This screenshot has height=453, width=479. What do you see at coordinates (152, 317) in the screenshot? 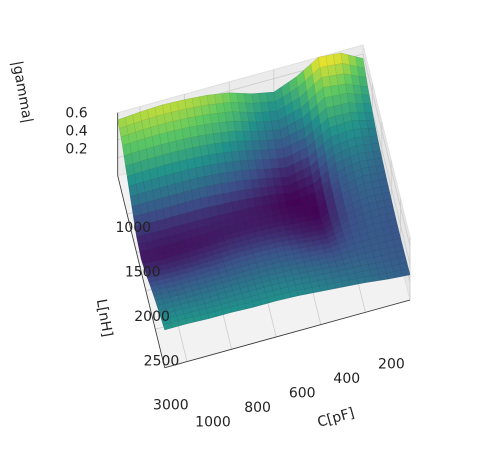
I see `y-tick-label: 2000` at bounding box center [152, 317].